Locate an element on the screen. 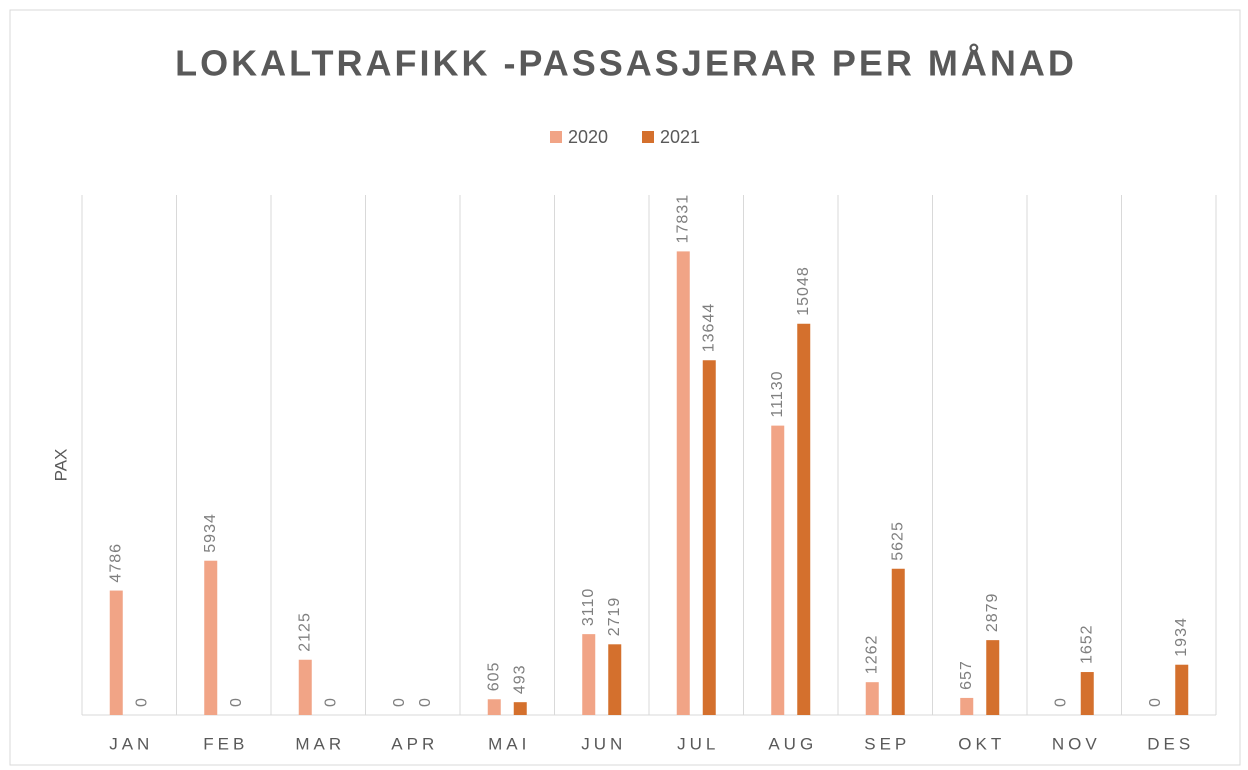 Image resolution: width=1248 pixels, height=770 pixels. x-tick-label: FEB is located at coordinates (225, 743).